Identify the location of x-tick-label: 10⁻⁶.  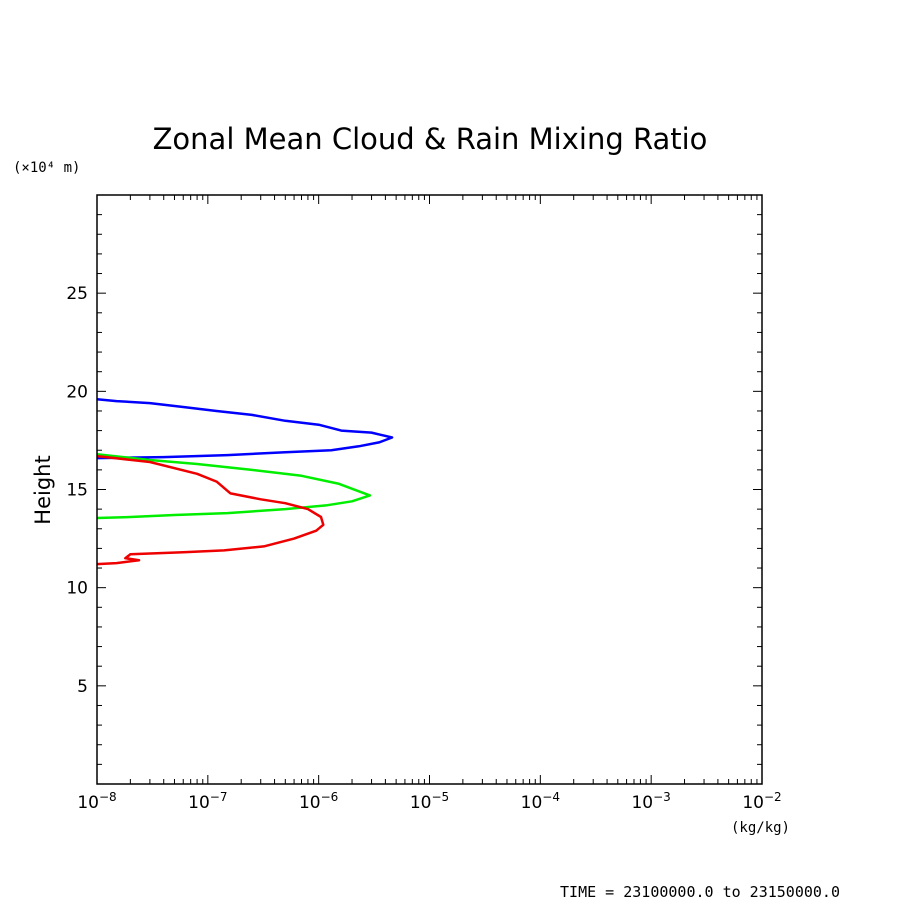
(318, 801).